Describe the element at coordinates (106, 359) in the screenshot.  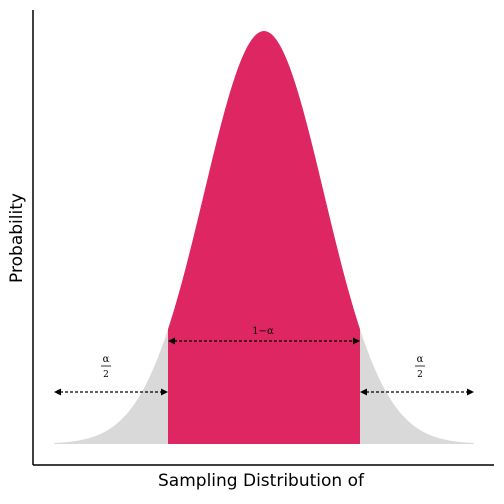
I see `left-tail-numerator: α` at that location.